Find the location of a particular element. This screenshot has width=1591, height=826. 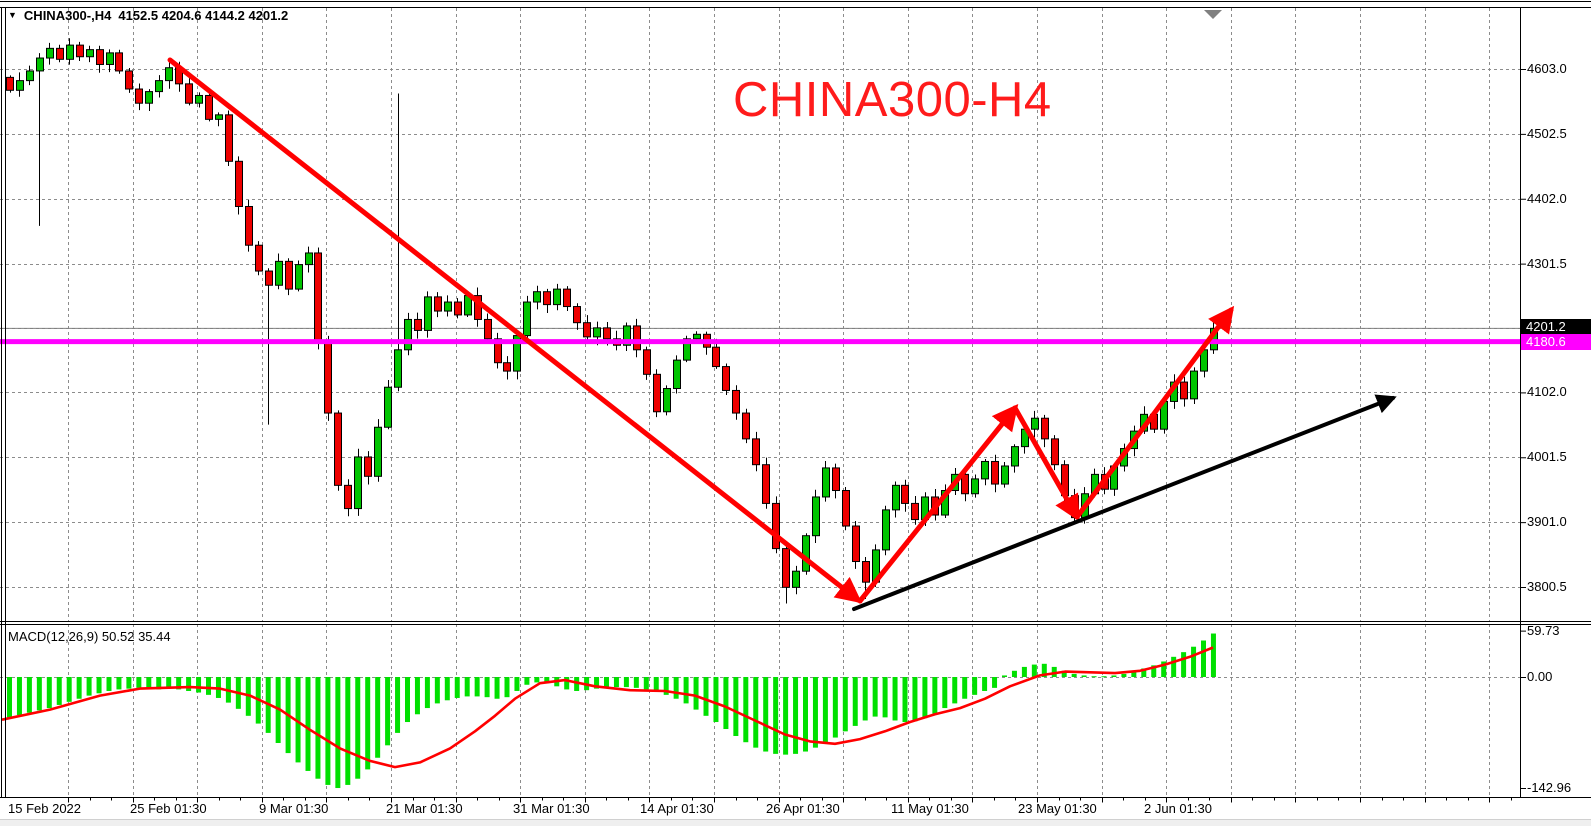

symbol-dropdown-icon: ▼ is located at coordinates (12, 15).